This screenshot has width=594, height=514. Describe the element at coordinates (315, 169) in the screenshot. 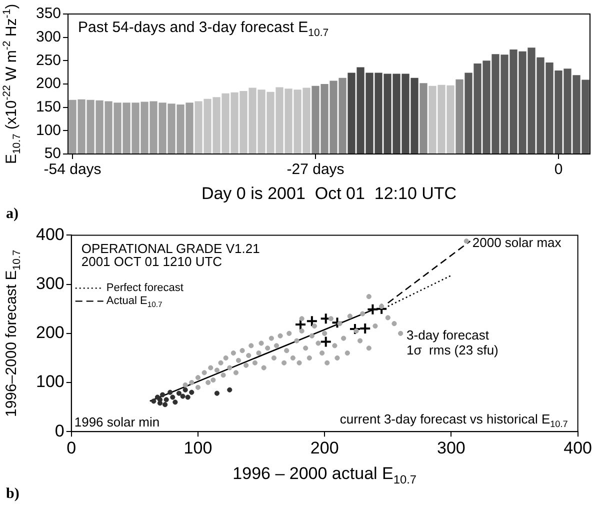

I see `x-tick-label: -27 days` at that location.